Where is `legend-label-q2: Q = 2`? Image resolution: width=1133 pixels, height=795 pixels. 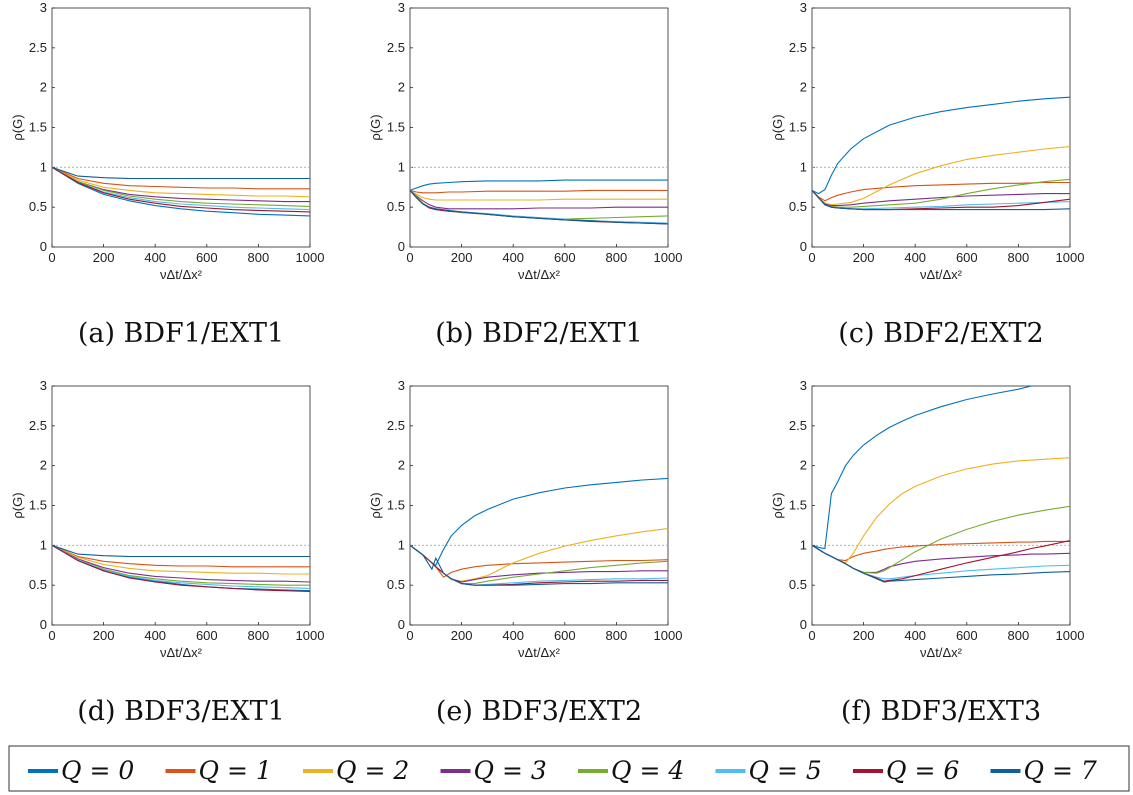 legend-label-q2: Q = 2 is located at coordinates (372, 770).